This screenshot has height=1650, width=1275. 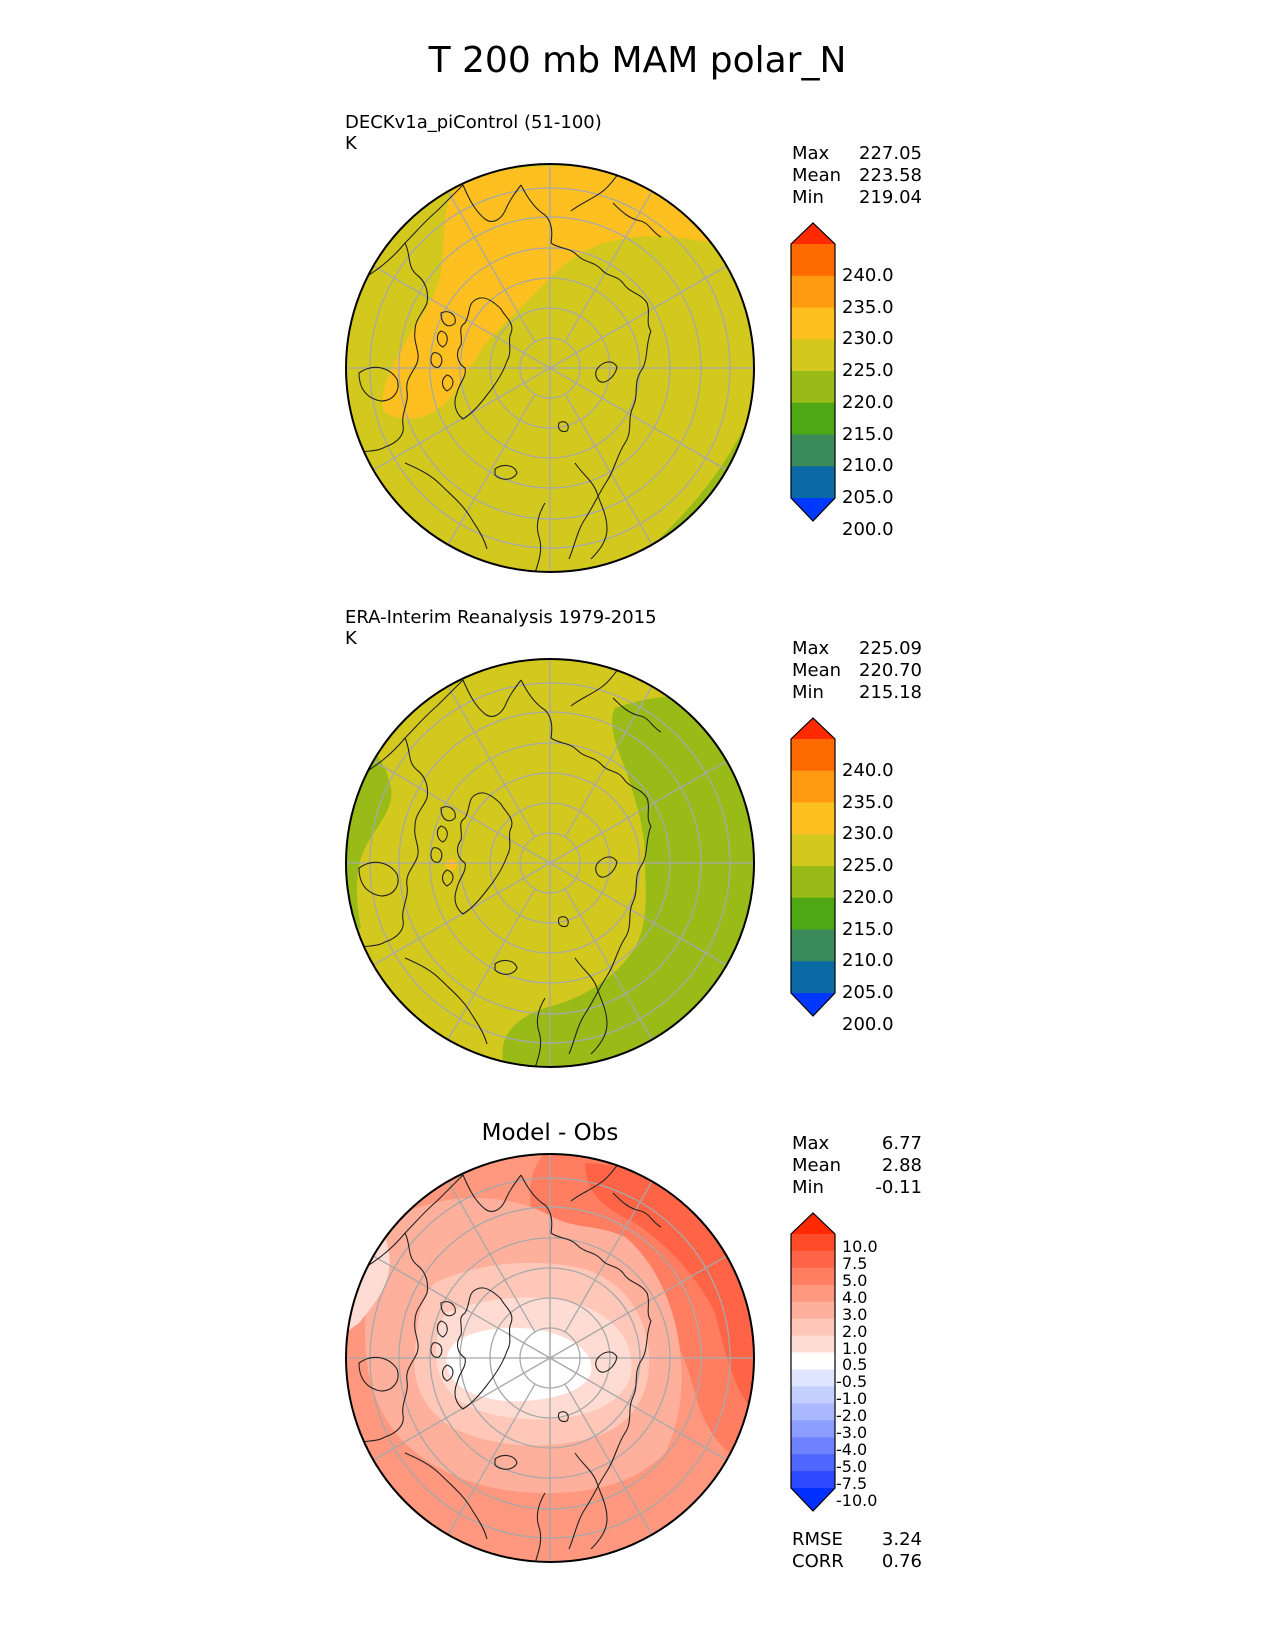 I want to click on stat-corr: CORR 0.76, so click(x=857, y=1562).